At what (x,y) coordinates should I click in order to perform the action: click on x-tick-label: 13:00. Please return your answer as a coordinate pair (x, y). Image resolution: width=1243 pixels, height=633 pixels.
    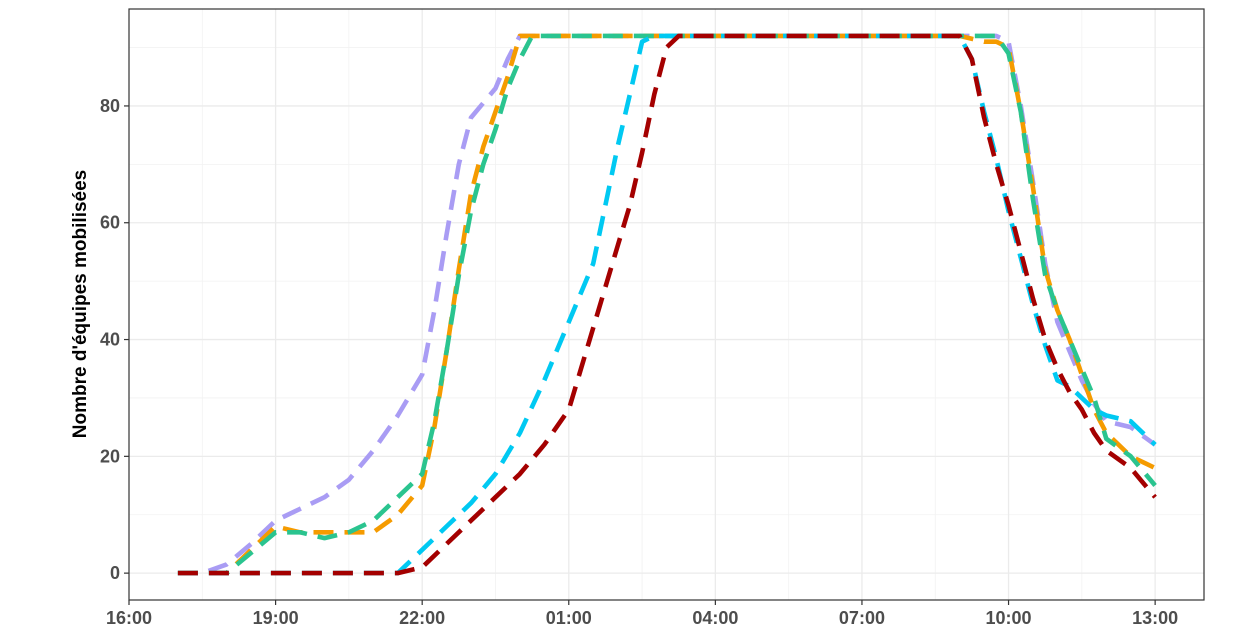
    Looking at the image, I should click on (1155, 618).